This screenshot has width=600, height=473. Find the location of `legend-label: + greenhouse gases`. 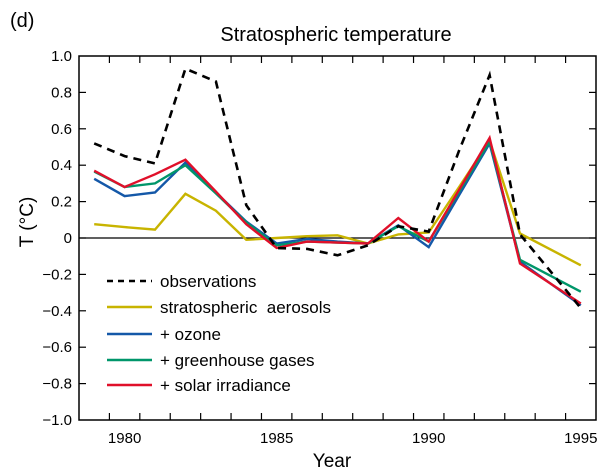

legend-label: + greenhouse gases is located at coordinates (237, 360).